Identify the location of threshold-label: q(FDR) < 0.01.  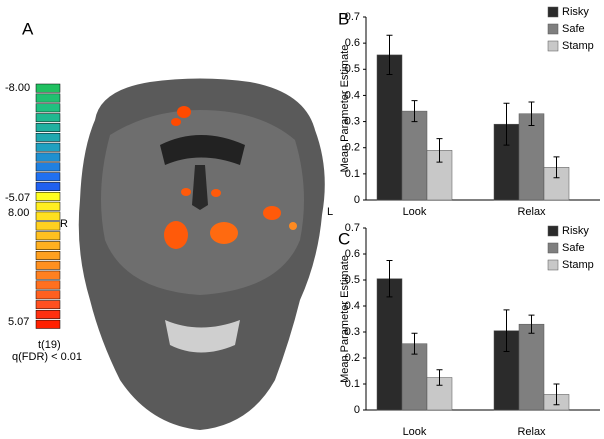
(47, 357).